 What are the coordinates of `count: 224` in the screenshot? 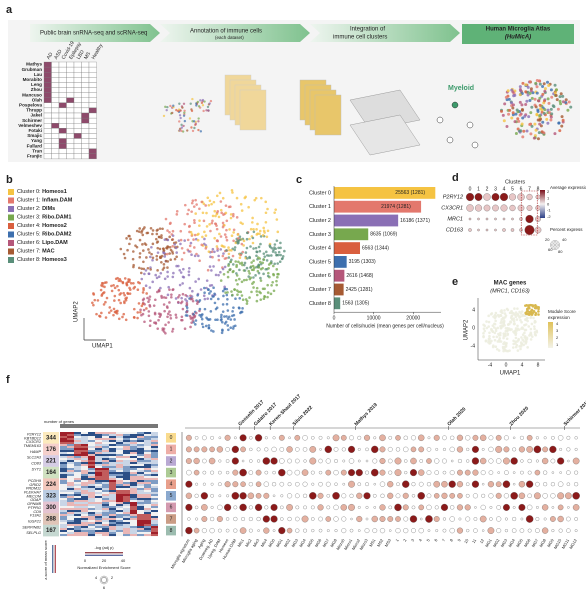 It's located at (51, 485).